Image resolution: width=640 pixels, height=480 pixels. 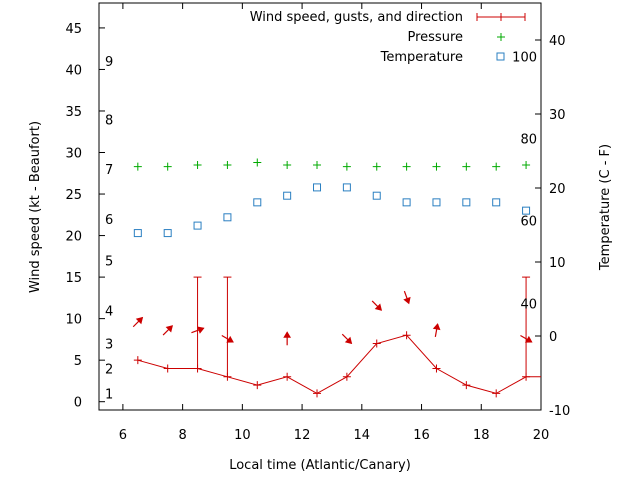 What do you see at coordinates (559, 411) in the screenshot?
I see `y-right-tick-label: -10` at bounding box center [559, 411].